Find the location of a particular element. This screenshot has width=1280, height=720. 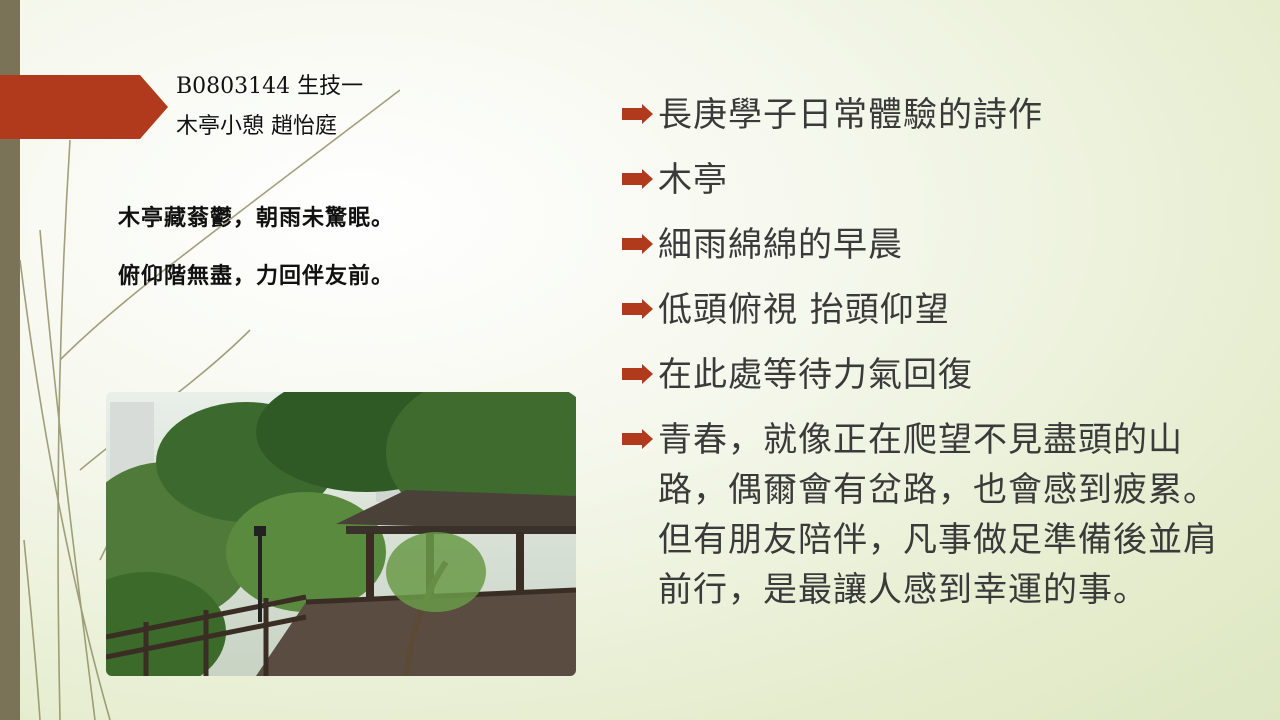

bullet-item: 低頭俯視 抬頭仰望 is located at coordinates (942, 310).